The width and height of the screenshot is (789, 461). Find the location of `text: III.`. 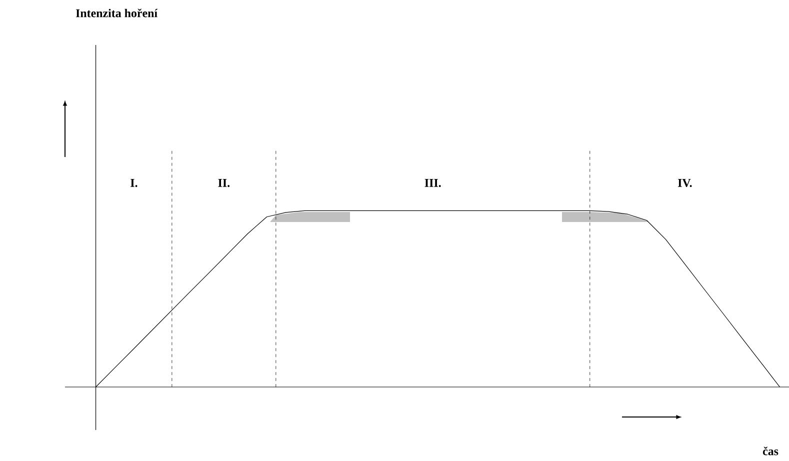

text: III. is located at coordinates (432, 183).